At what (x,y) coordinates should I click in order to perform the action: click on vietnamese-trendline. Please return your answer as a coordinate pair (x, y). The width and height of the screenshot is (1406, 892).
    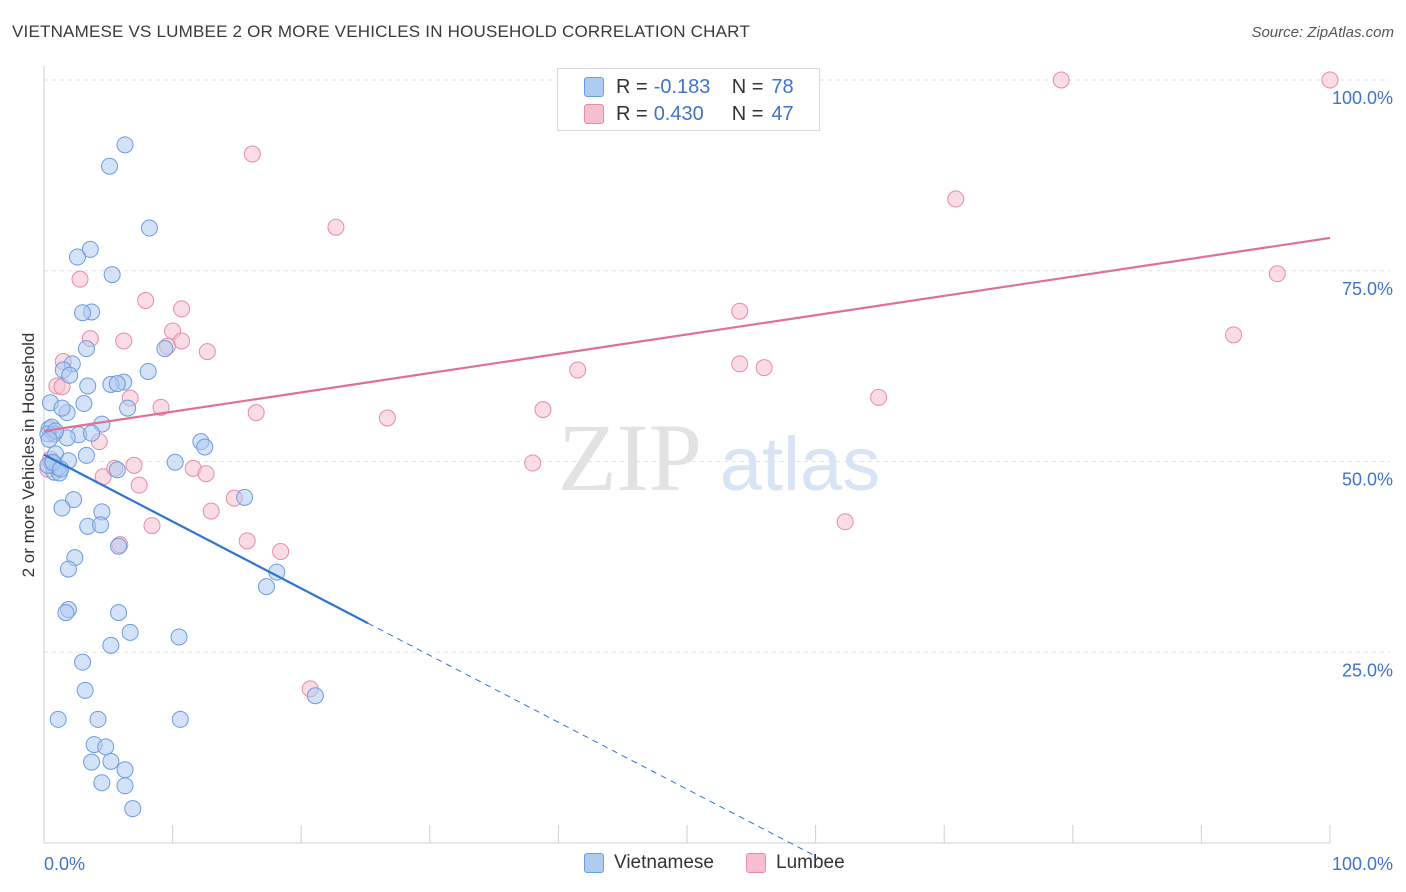
    Looking at the image, I should click on (206, 539).